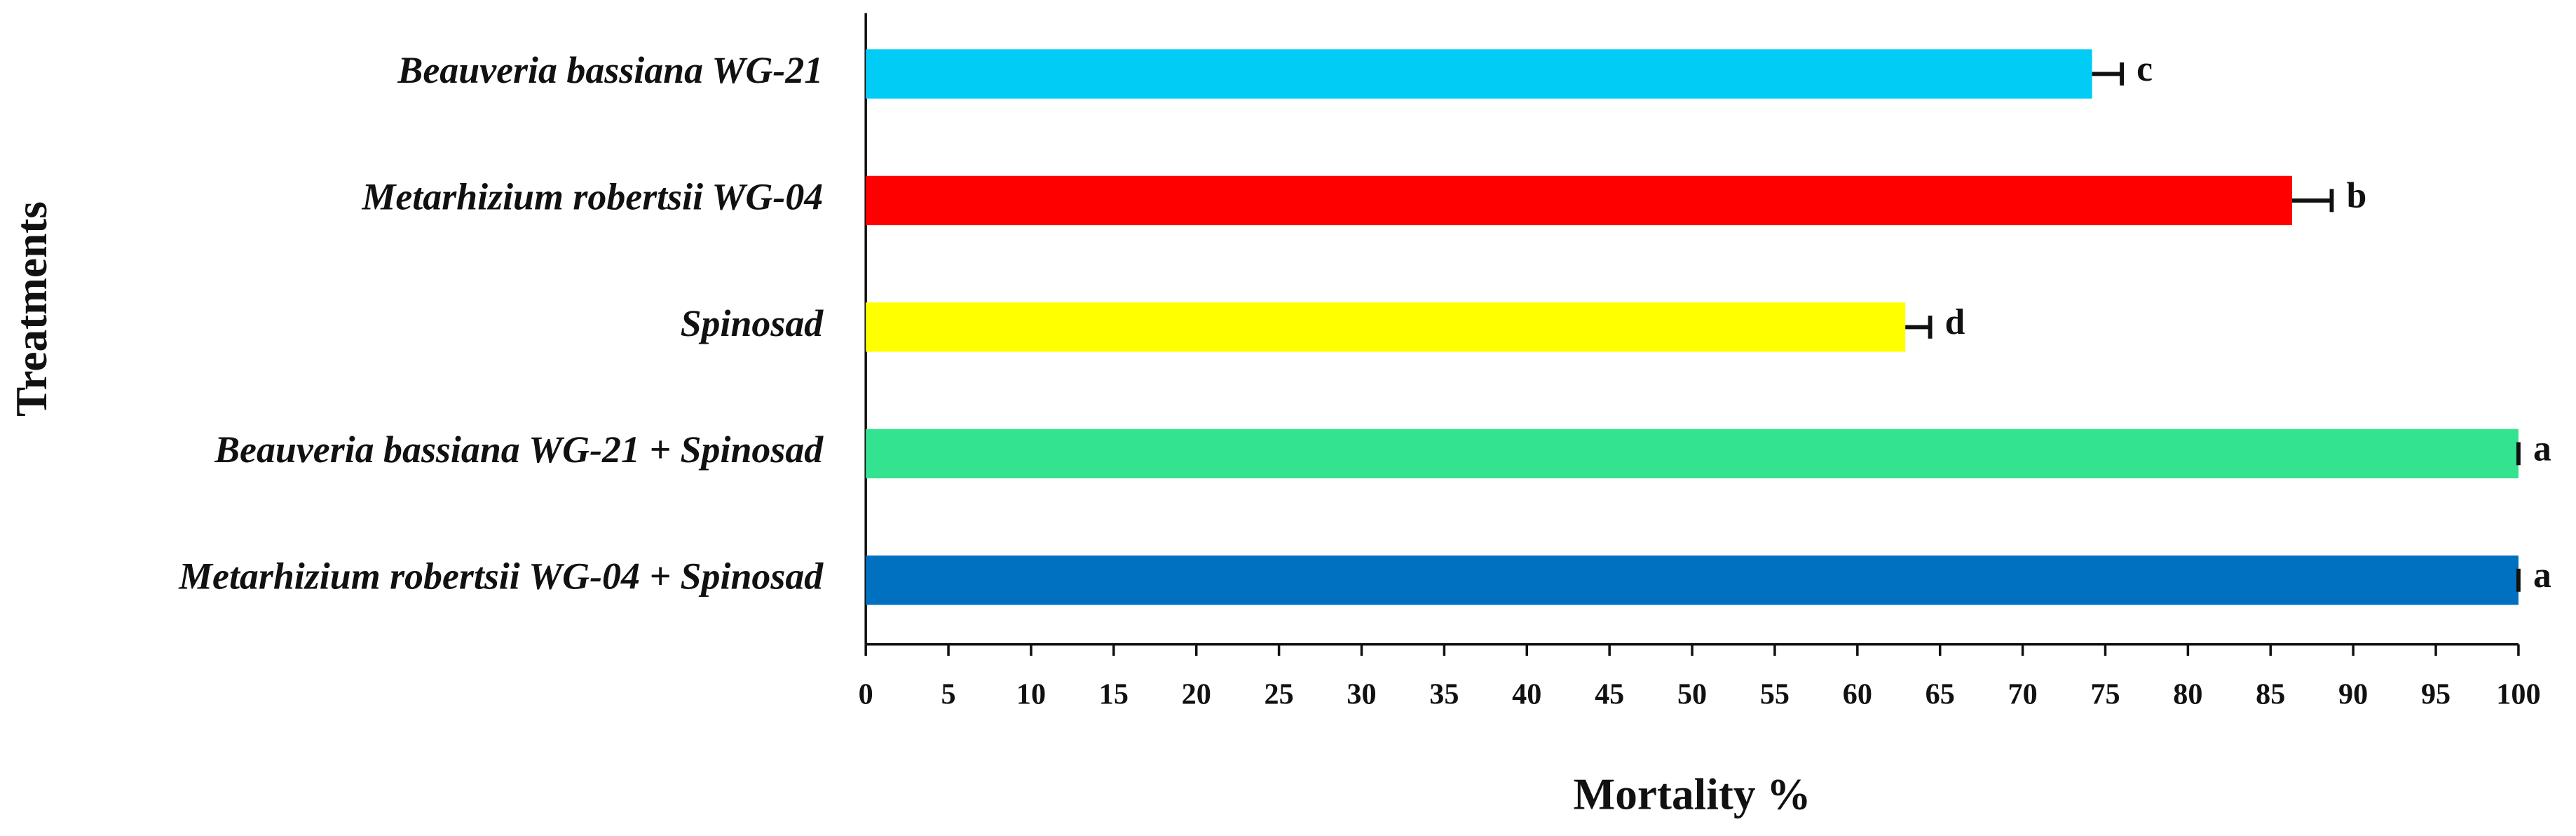 The image size is (2576, 836). I want to click on x-tick-label: 5, so click(948, 693).